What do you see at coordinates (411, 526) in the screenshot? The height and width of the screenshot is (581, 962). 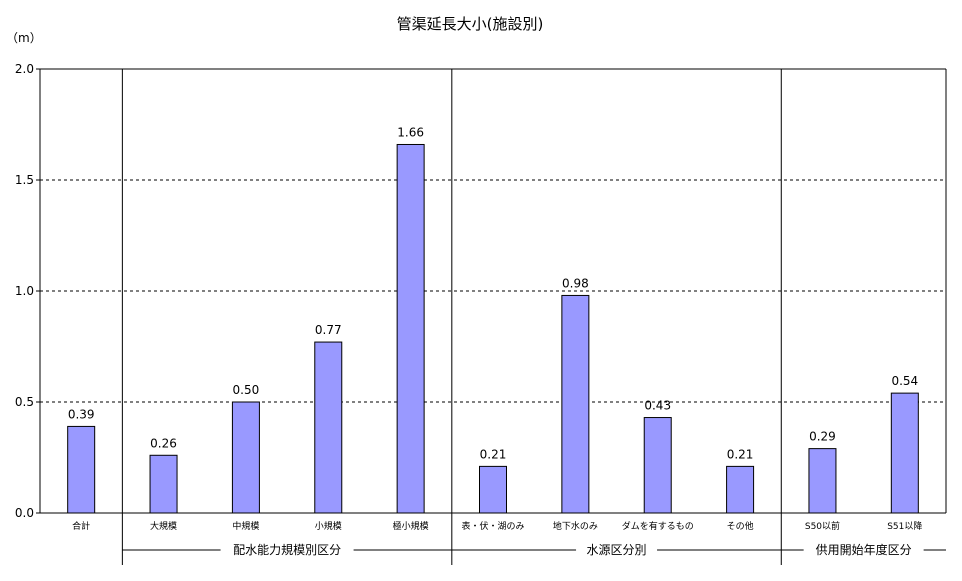 I see `x-tick-label: 極小規模` at bounding box center [411, 526].